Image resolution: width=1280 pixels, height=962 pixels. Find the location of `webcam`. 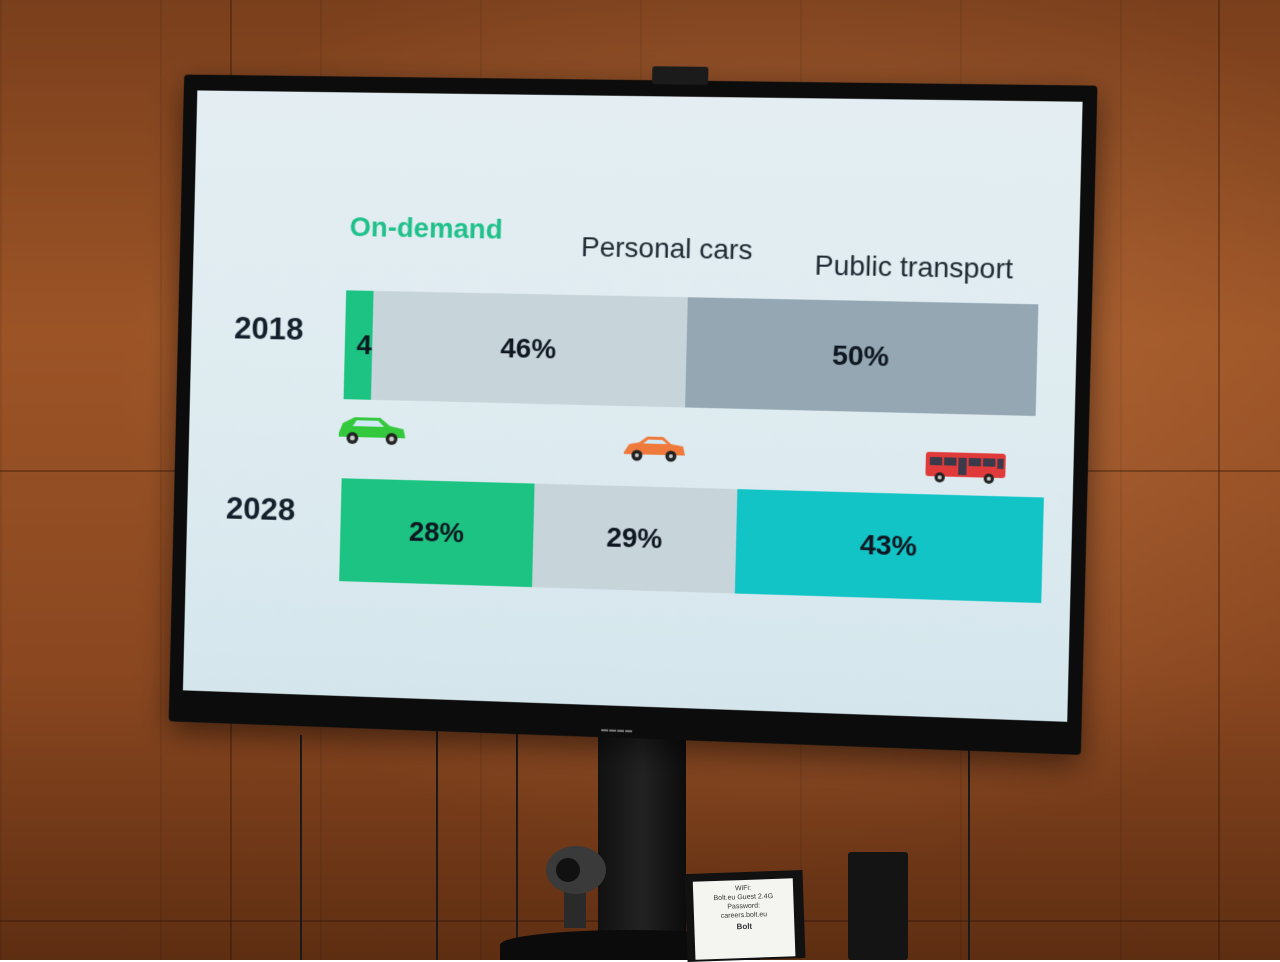

webcam is located at coordinates (680, 75).